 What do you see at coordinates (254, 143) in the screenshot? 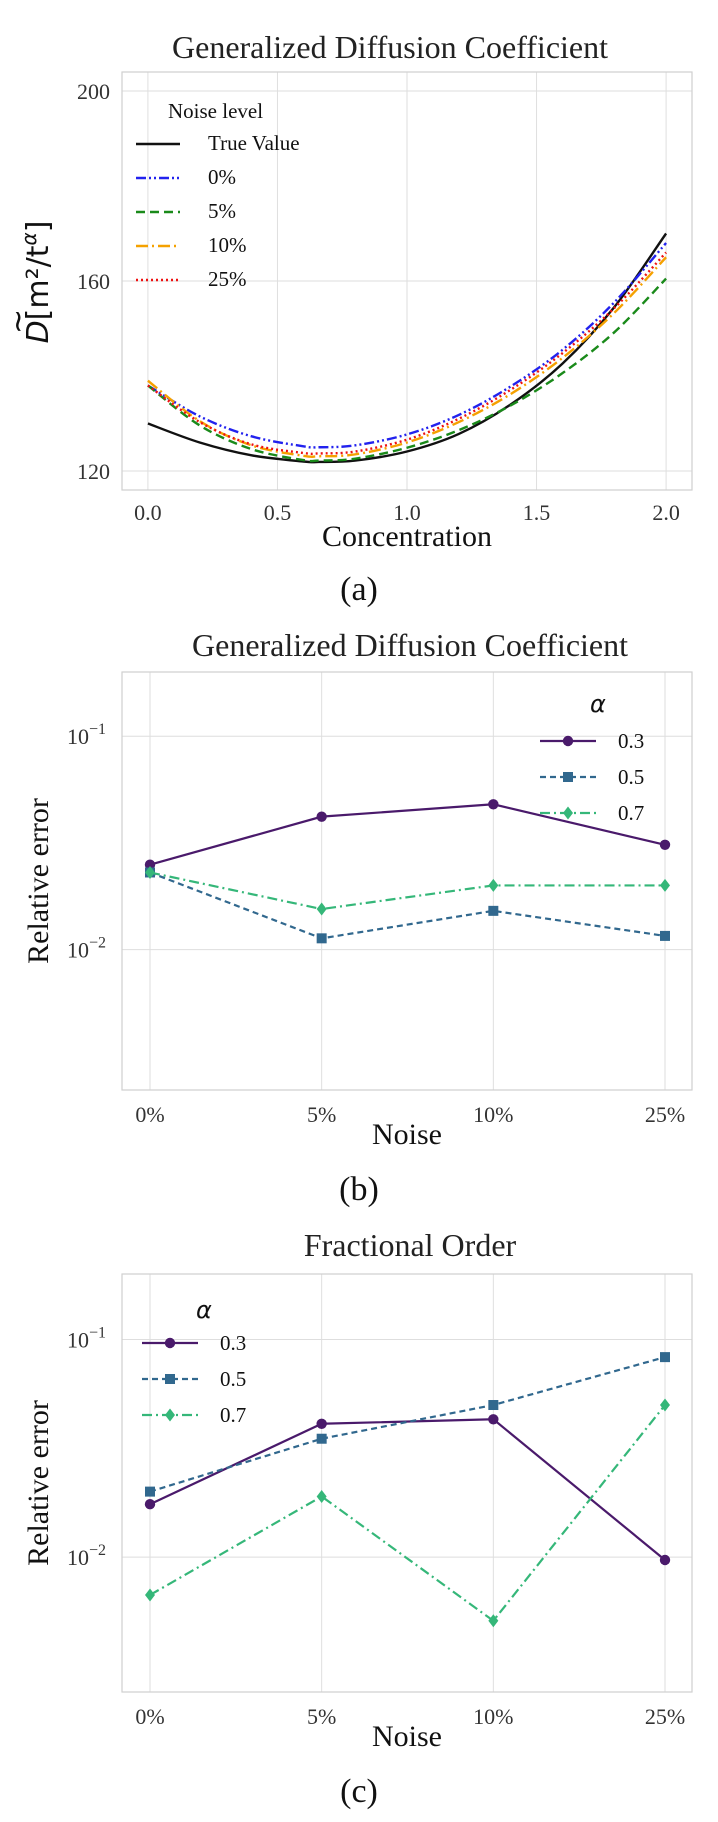
I see `panel-a-legend-label-0: True Value` at bounding box center [254, 143].